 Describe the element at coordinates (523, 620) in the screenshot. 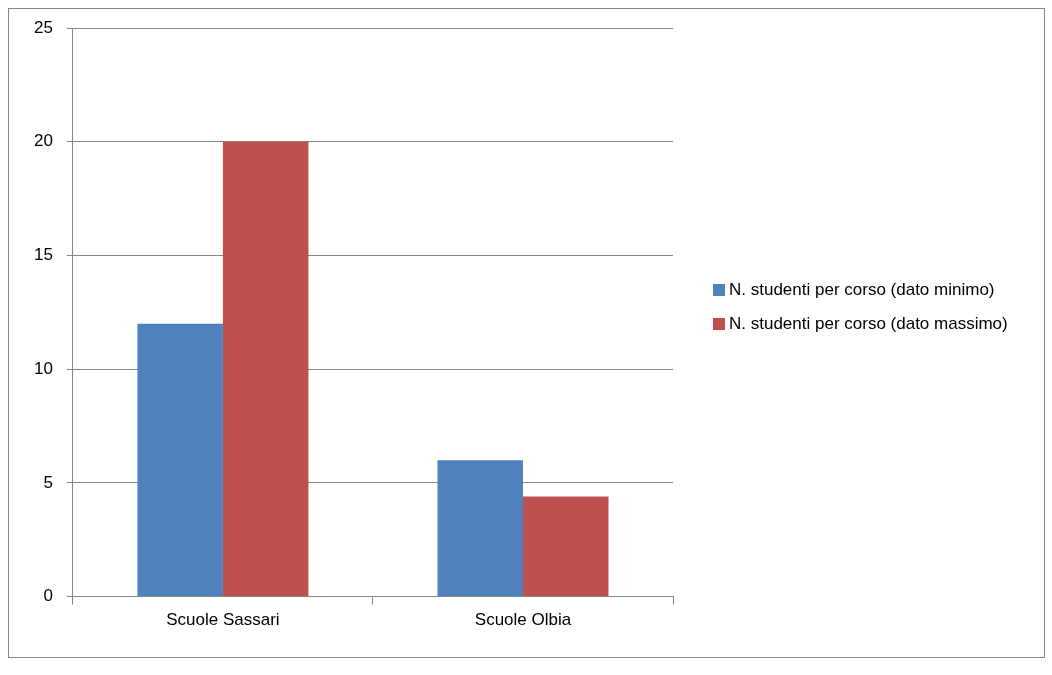

I see `x-tick-label: Scuole Olbia` at that location.